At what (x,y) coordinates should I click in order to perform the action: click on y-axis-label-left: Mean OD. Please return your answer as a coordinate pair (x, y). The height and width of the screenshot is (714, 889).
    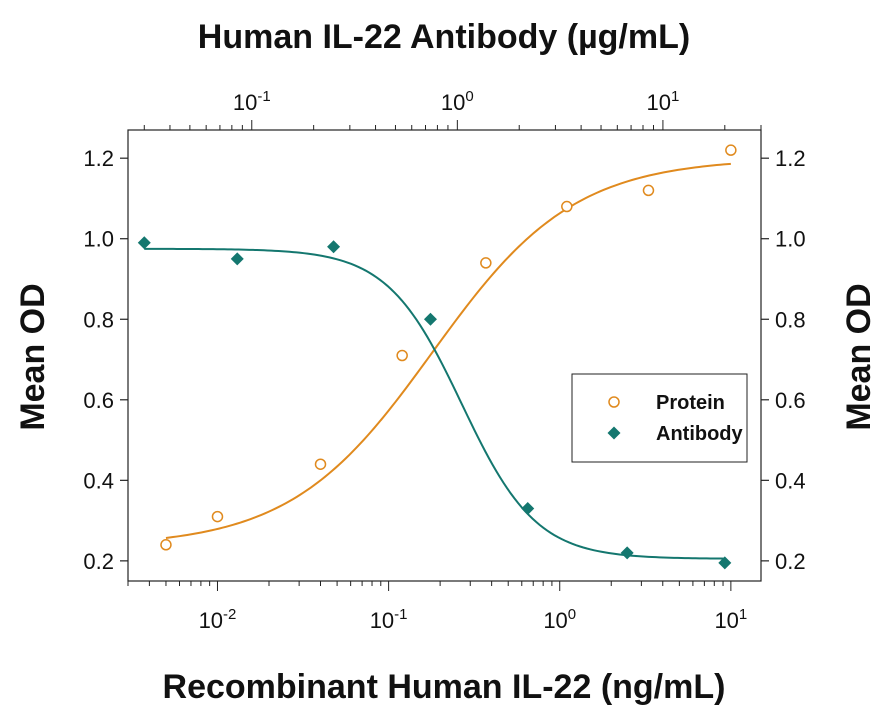
    Looking at the image, I should click on (33, 356).